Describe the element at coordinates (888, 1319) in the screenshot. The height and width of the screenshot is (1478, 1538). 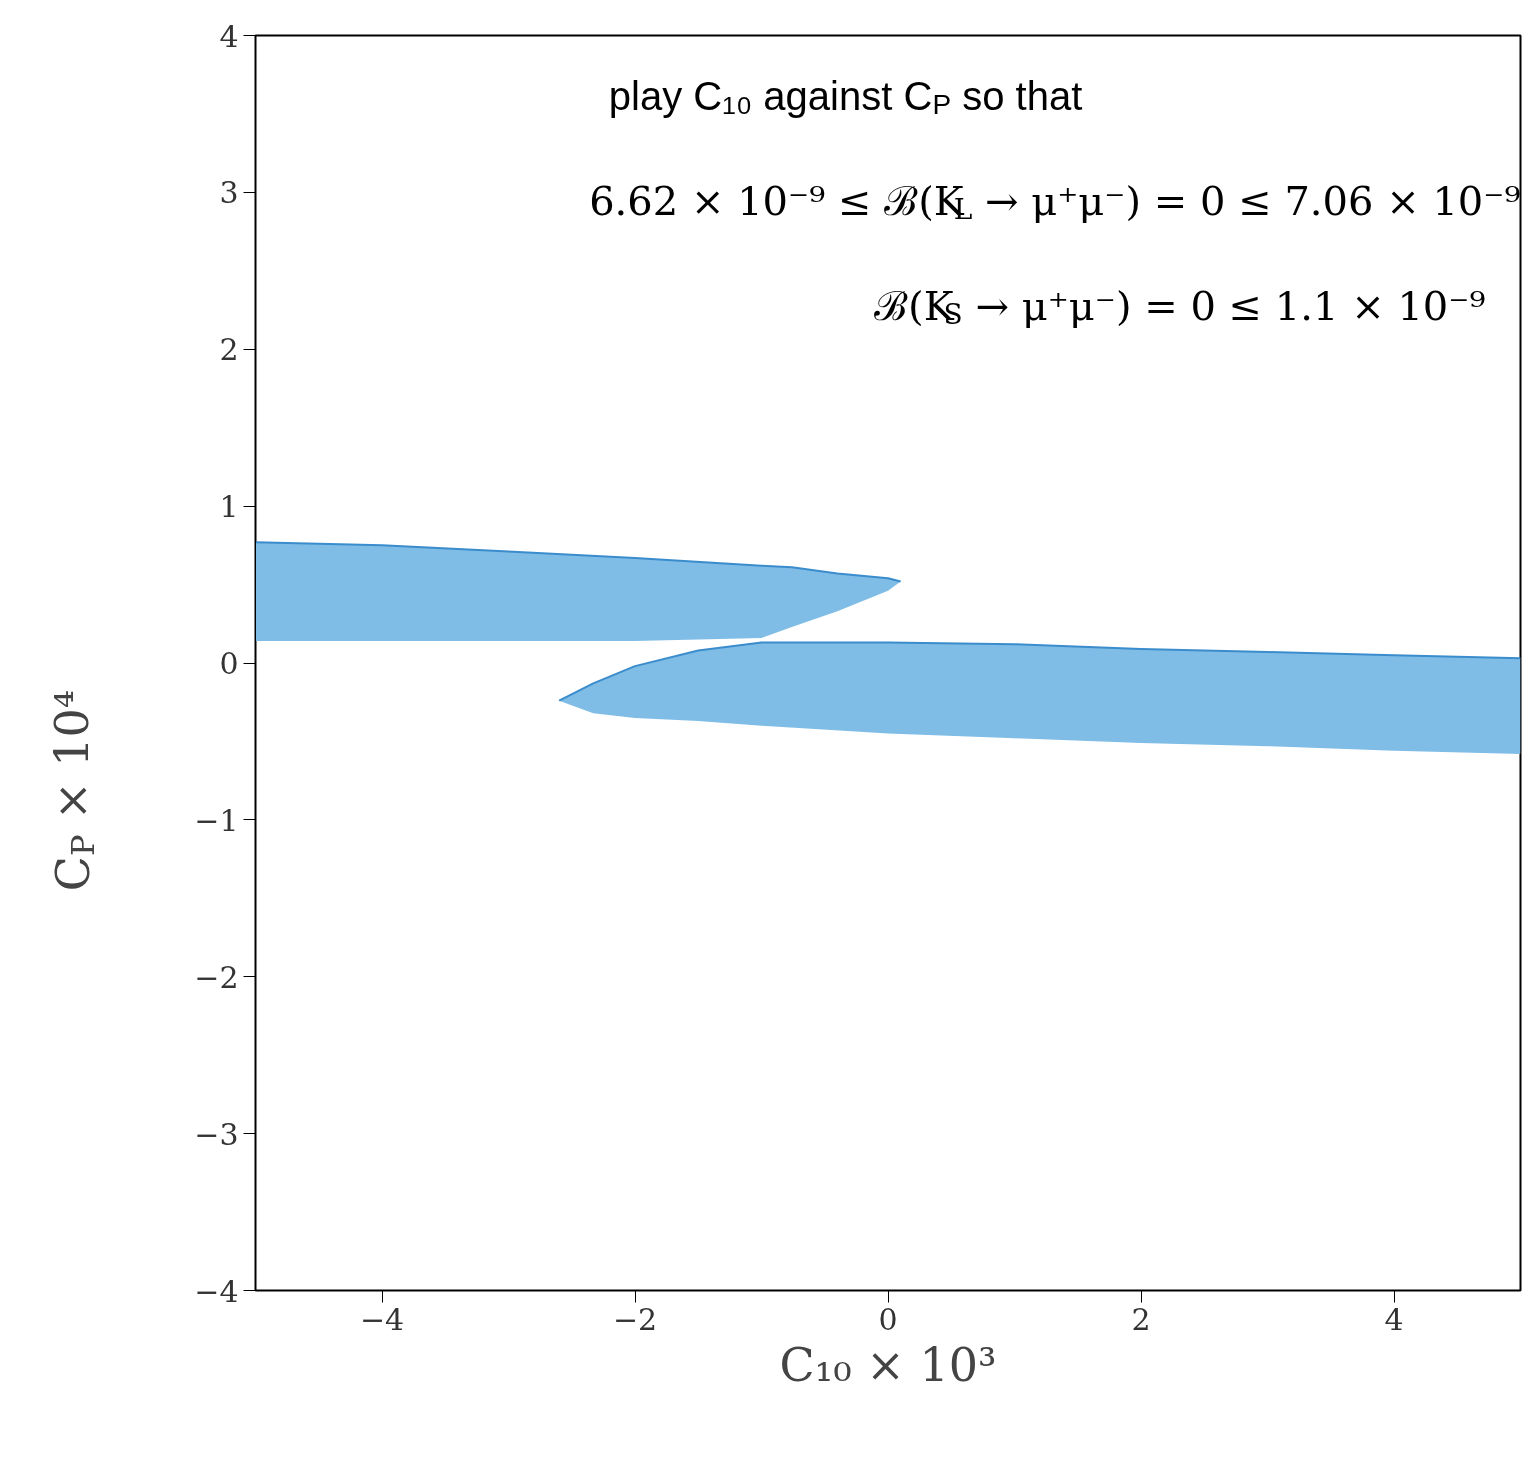
I see `x-tick-label: 0` at that location.